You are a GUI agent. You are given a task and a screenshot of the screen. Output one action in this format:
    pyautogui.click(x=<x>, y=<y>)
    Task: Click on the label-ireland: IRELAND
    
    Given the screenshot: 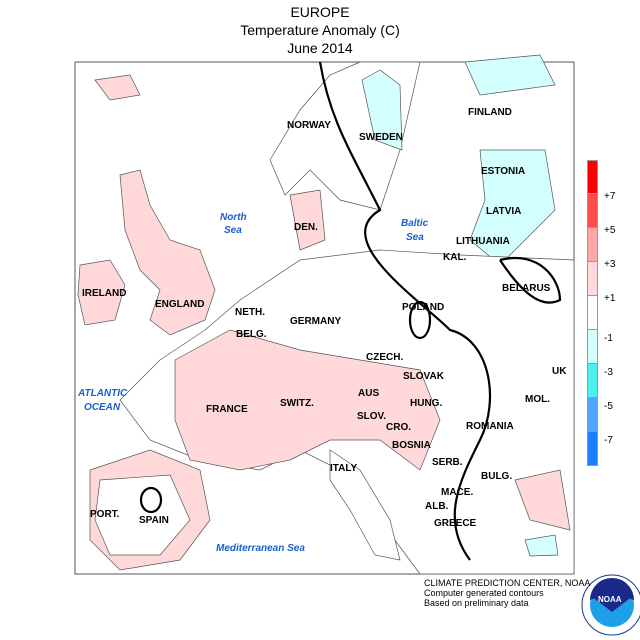 What is the action you would take?
    pyautogui.click(x=104, y=293)
    